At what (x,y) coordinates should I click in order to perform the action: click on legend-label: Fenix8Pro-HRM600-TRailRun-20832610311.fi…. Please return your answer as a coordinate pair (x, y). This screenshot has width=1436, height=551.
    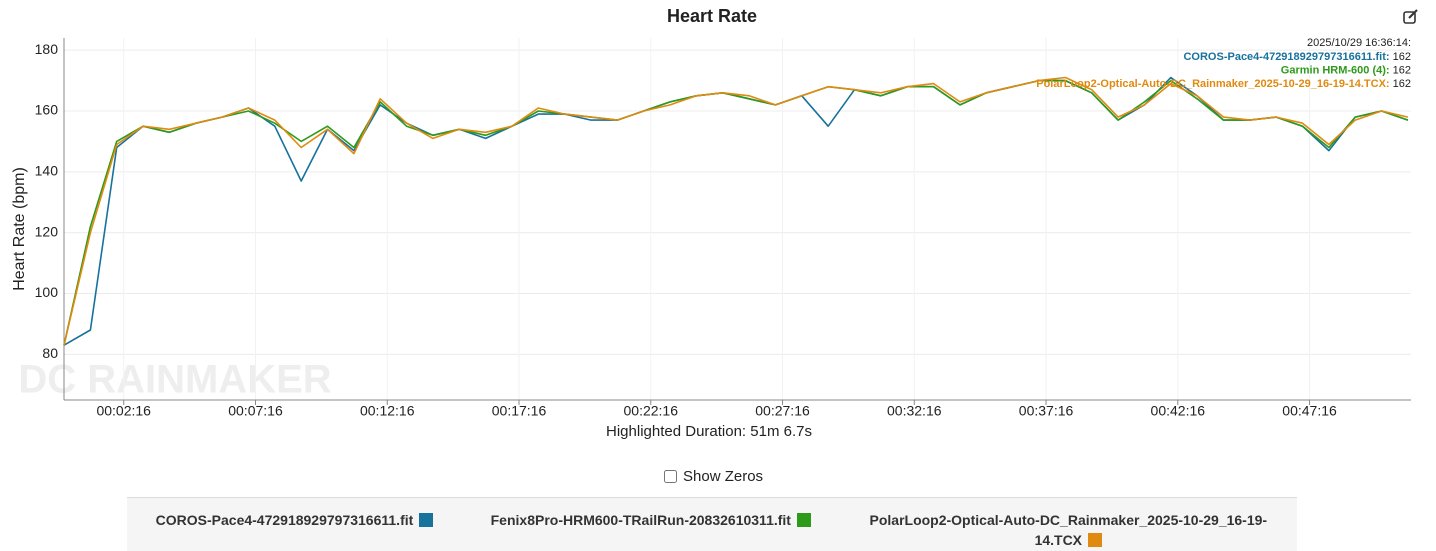
    Looking at the image, I should click on (640, 520).